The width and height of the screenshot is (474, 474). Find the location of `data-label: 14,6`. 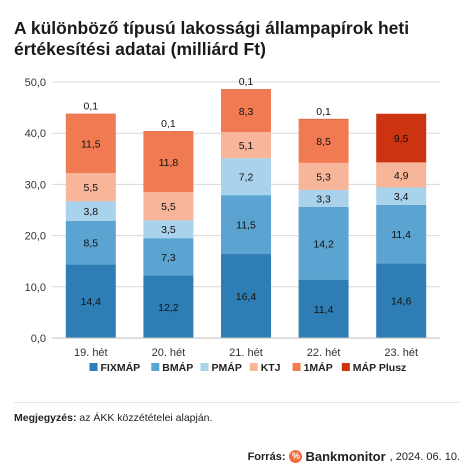

data-label: 14,6 is located at coordinates (401, 302).